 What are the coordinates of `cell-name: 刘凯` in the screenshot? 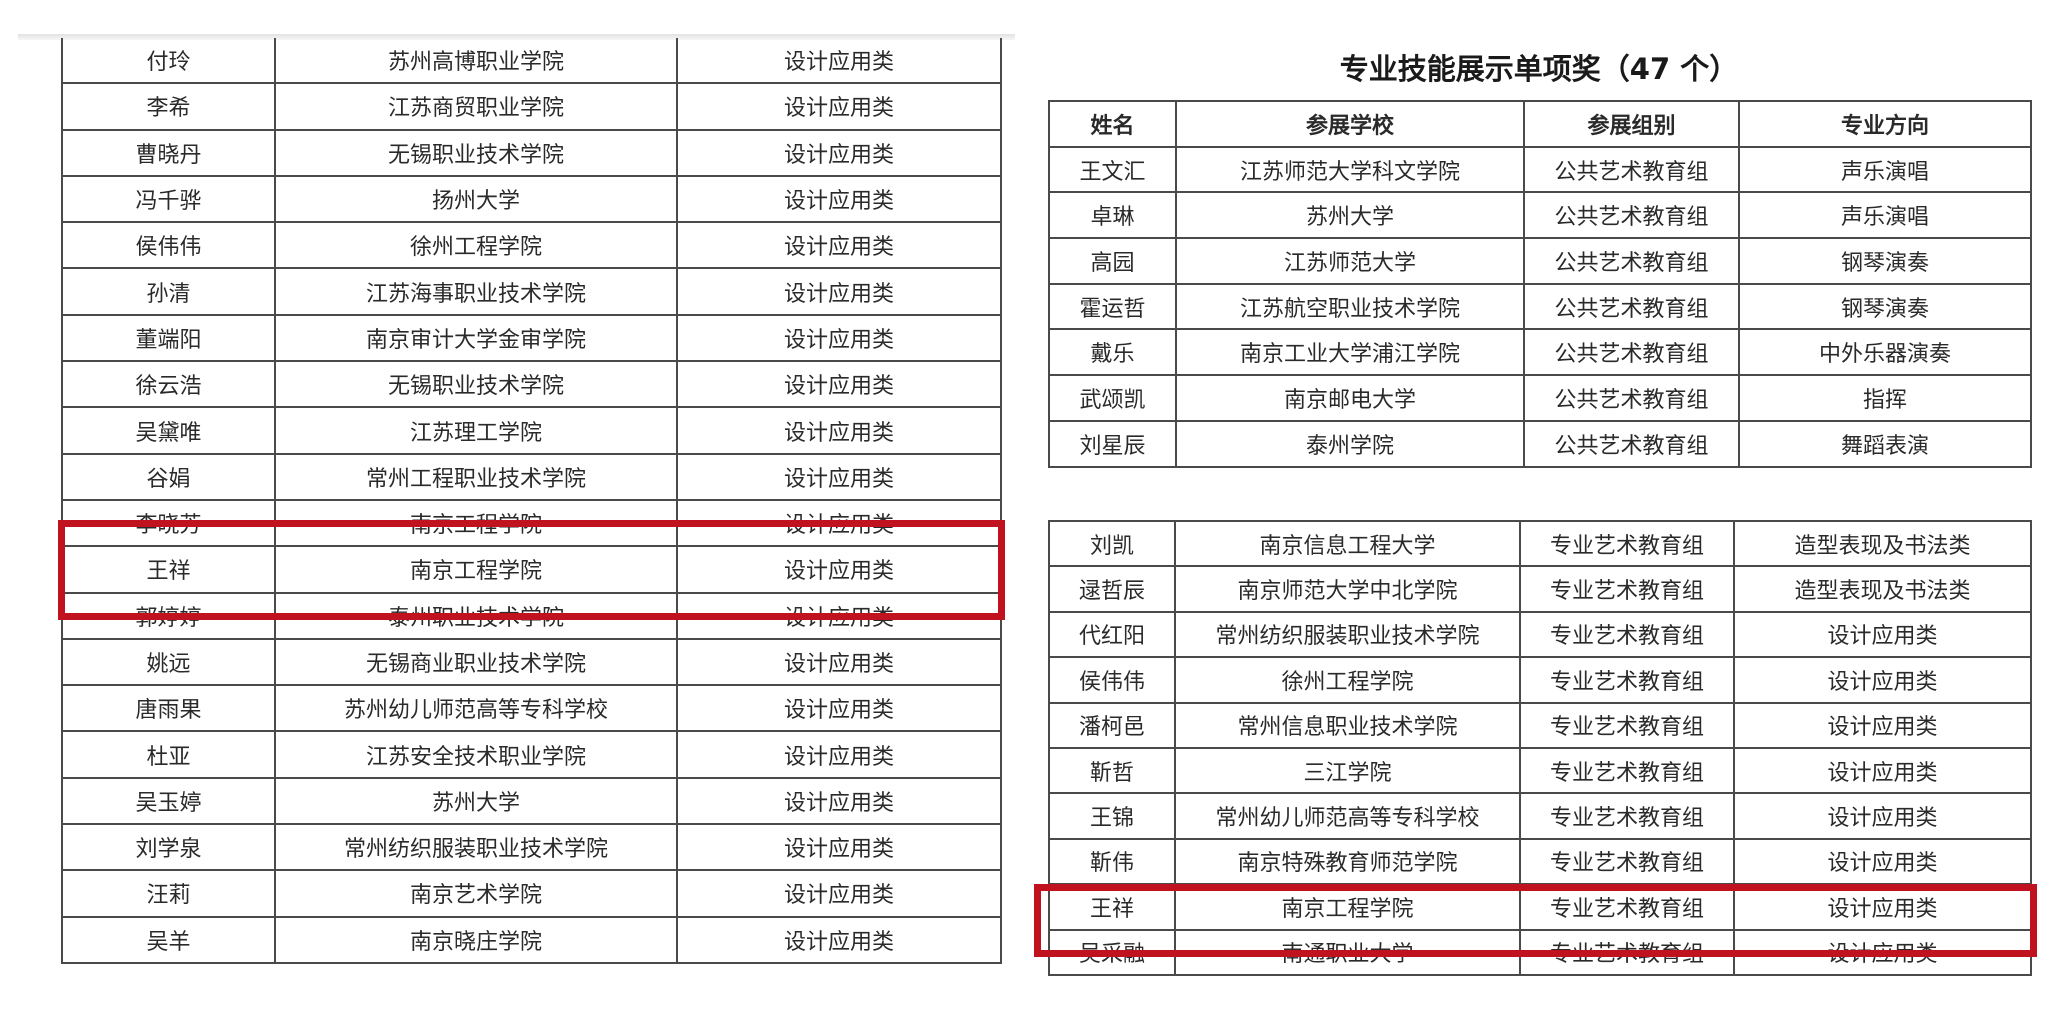 It's located at (1112, 543).